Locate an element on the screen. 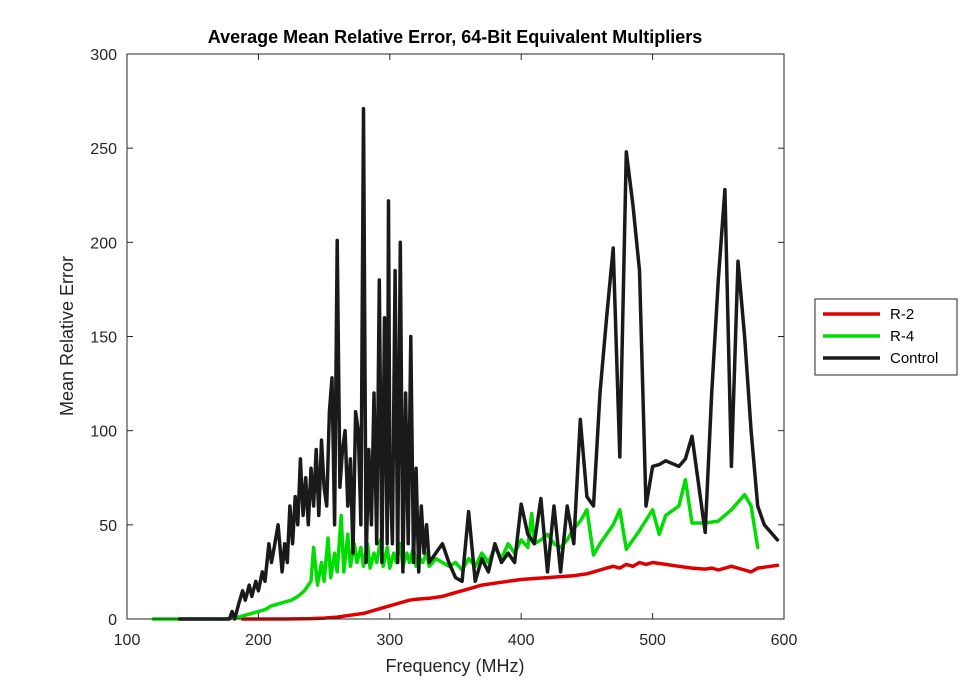 This screenshot has width=974, height=696. legend-label-r-2: R-2 is located at coordinates (902, 314).